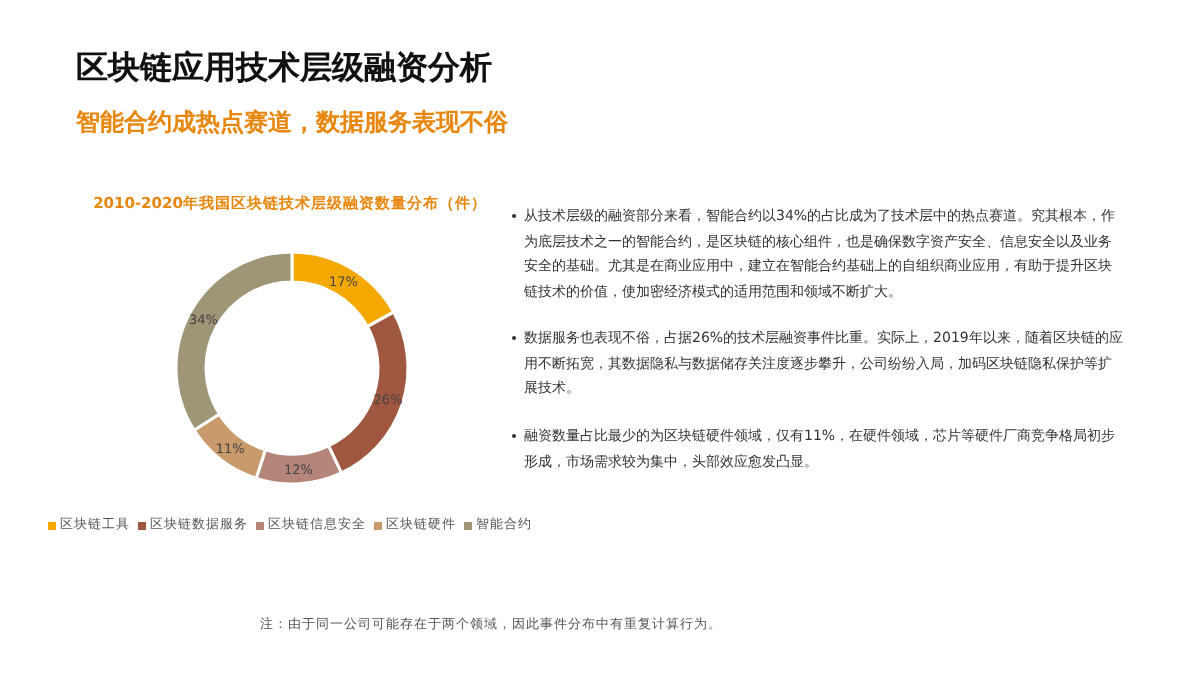  What do you see at coordinates (292, 123) in the screenshot?
I see `subtitle: 智能合约成热点赛道，数据服务表现不俗` at bounding box center [292, 123].